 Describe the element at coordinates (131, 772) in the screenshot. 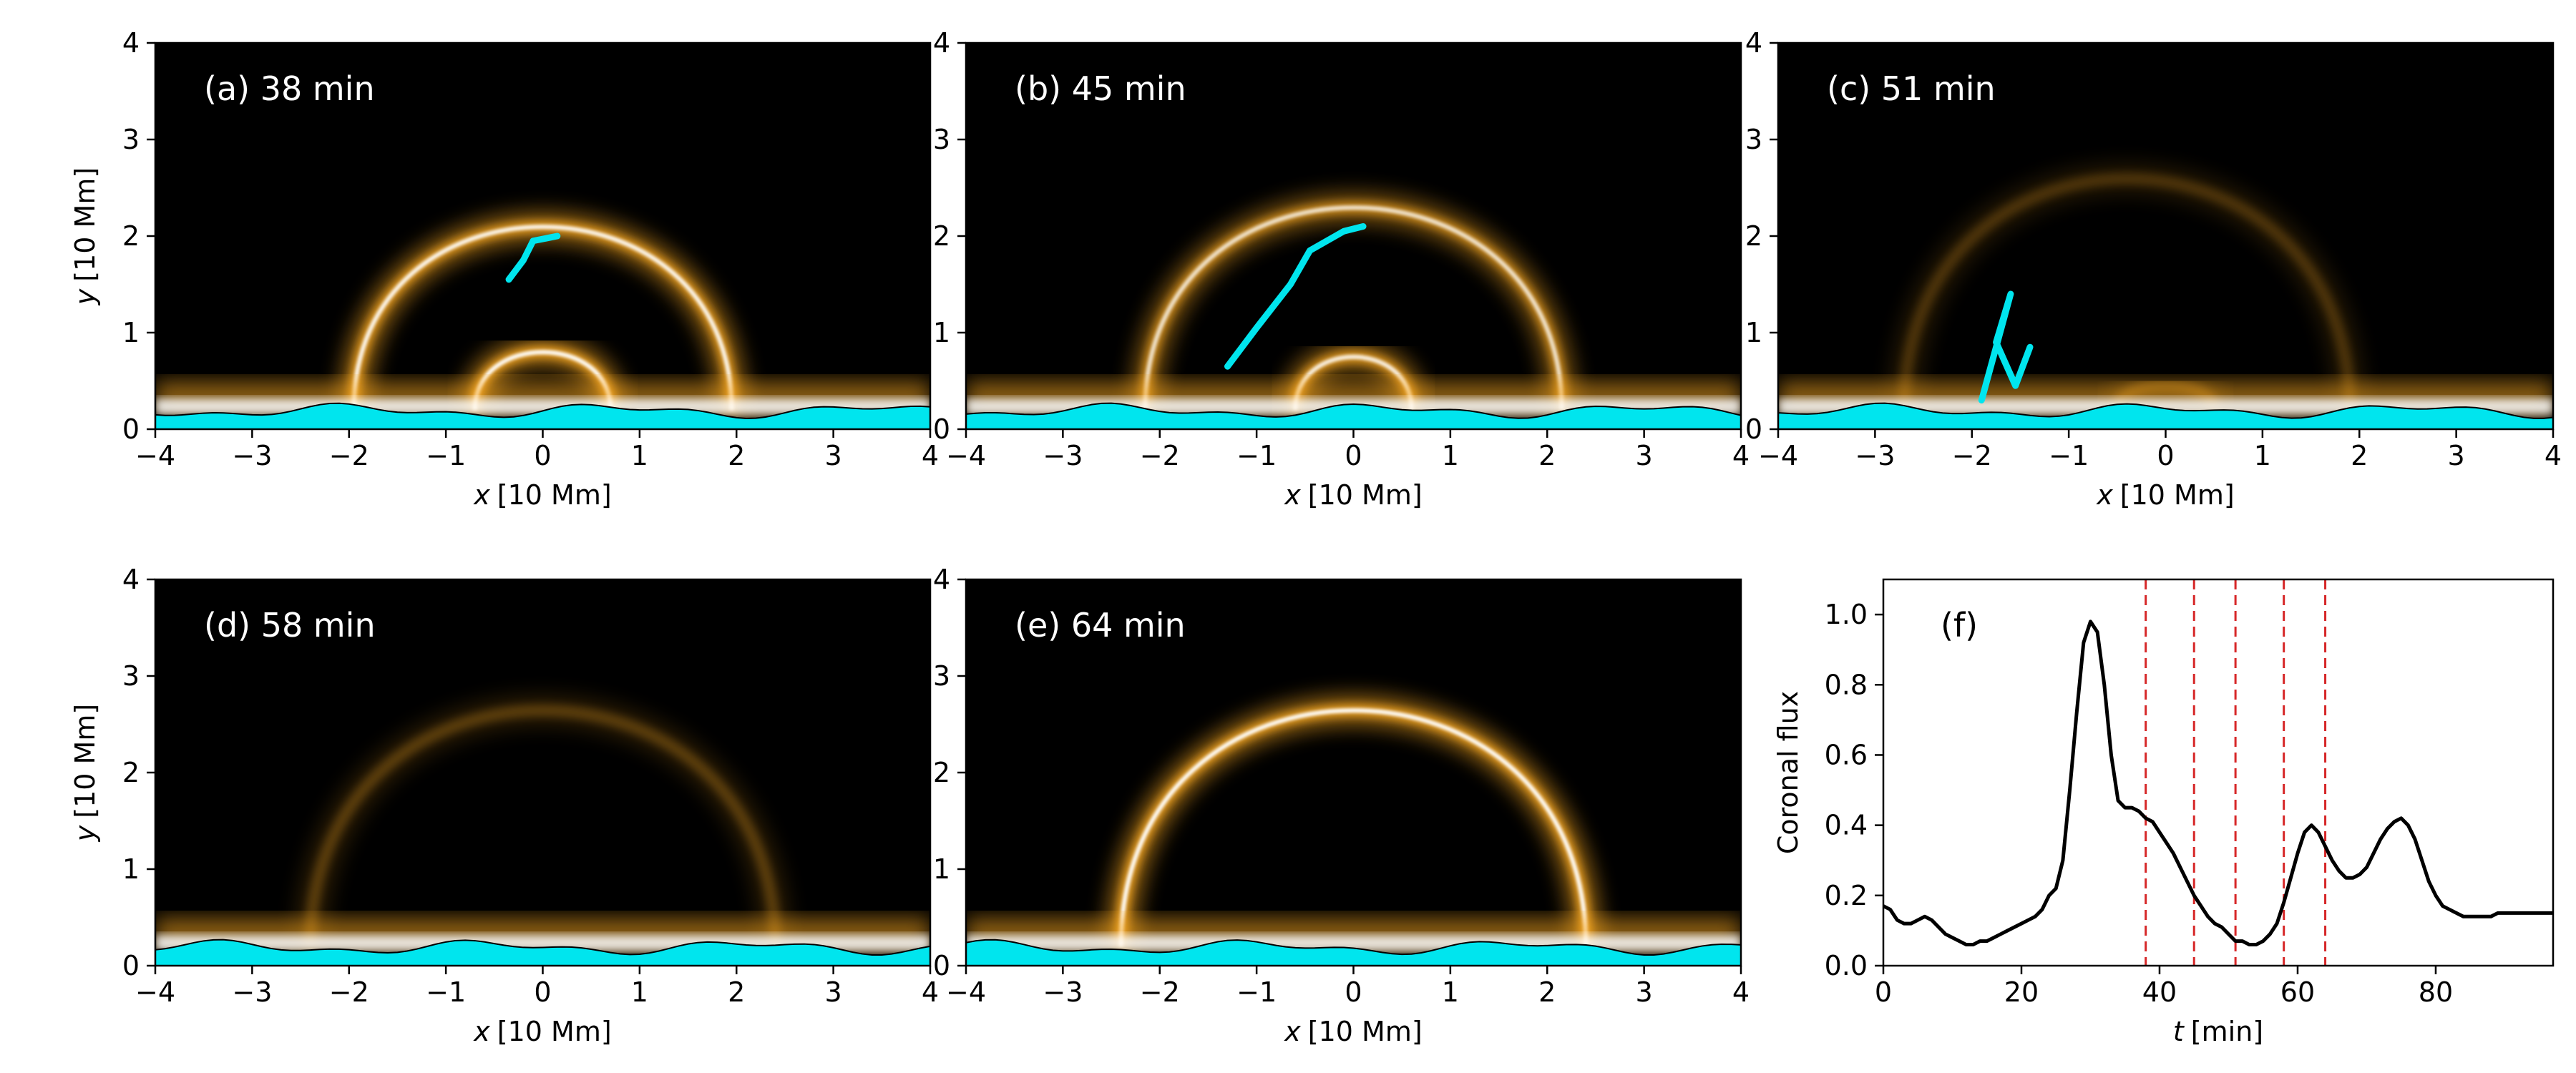

I see `ytick-label-d-2: 2` at that location.